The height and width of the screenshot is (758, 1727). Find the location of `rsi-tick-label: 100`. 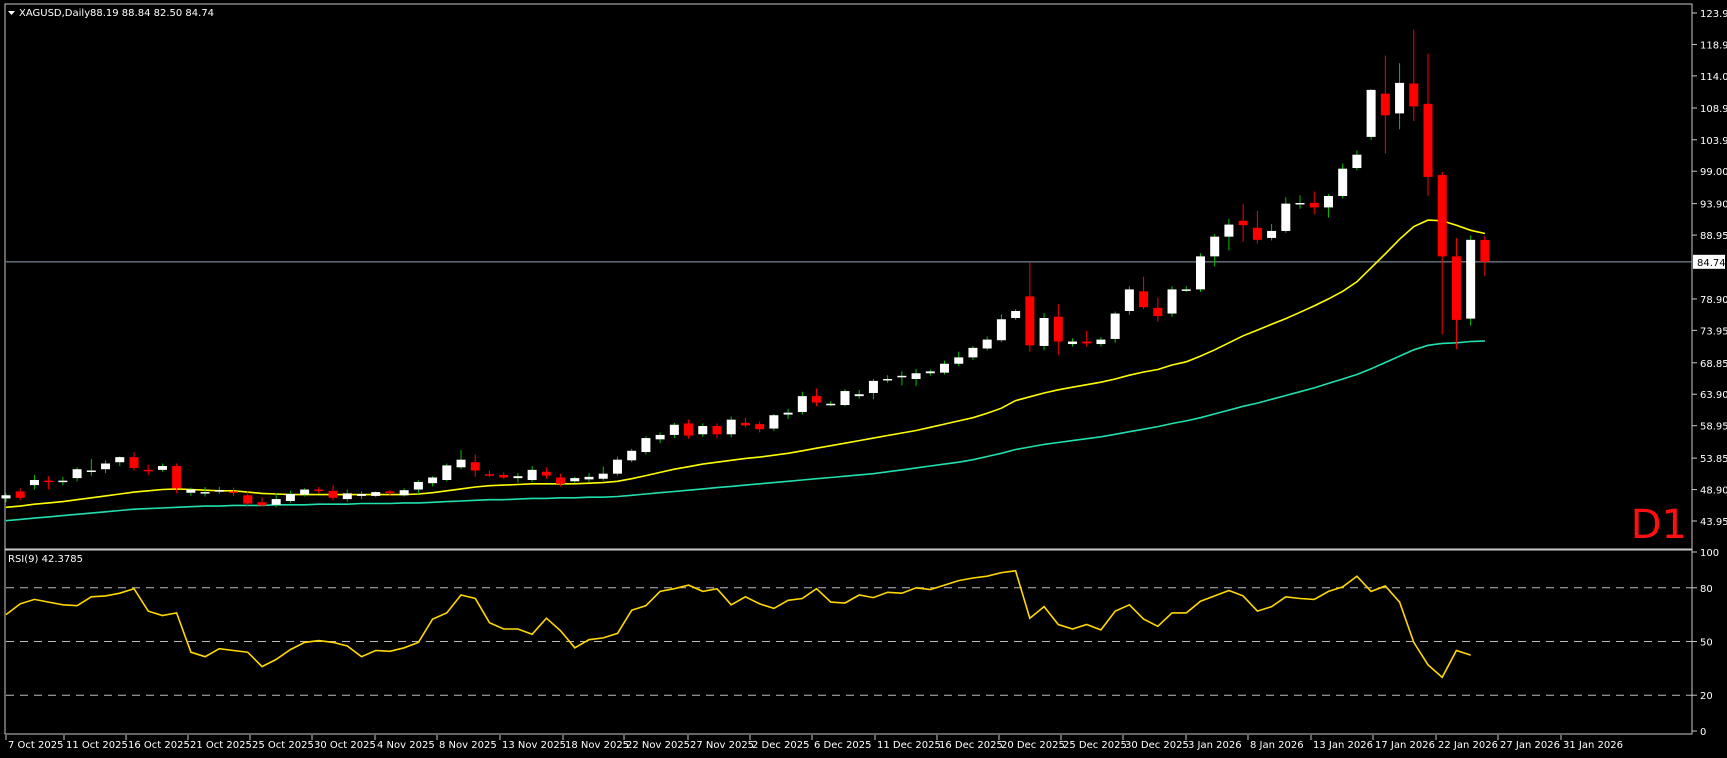

rsi-tick-label: 100 is located at coordinates (1709, 553).